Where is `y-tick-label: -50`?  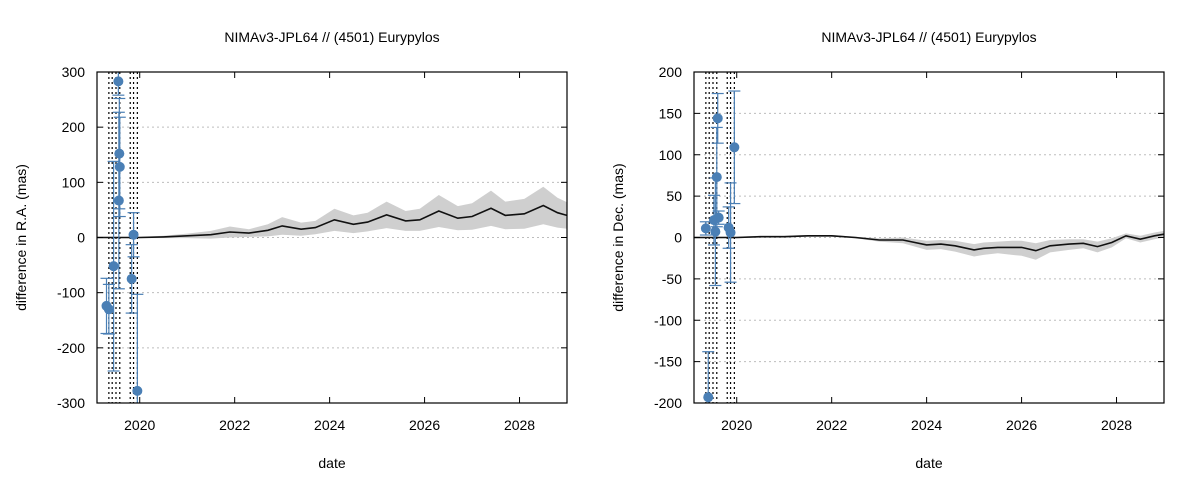
y-tick-label: -50 is located at coordinates (672, 279).